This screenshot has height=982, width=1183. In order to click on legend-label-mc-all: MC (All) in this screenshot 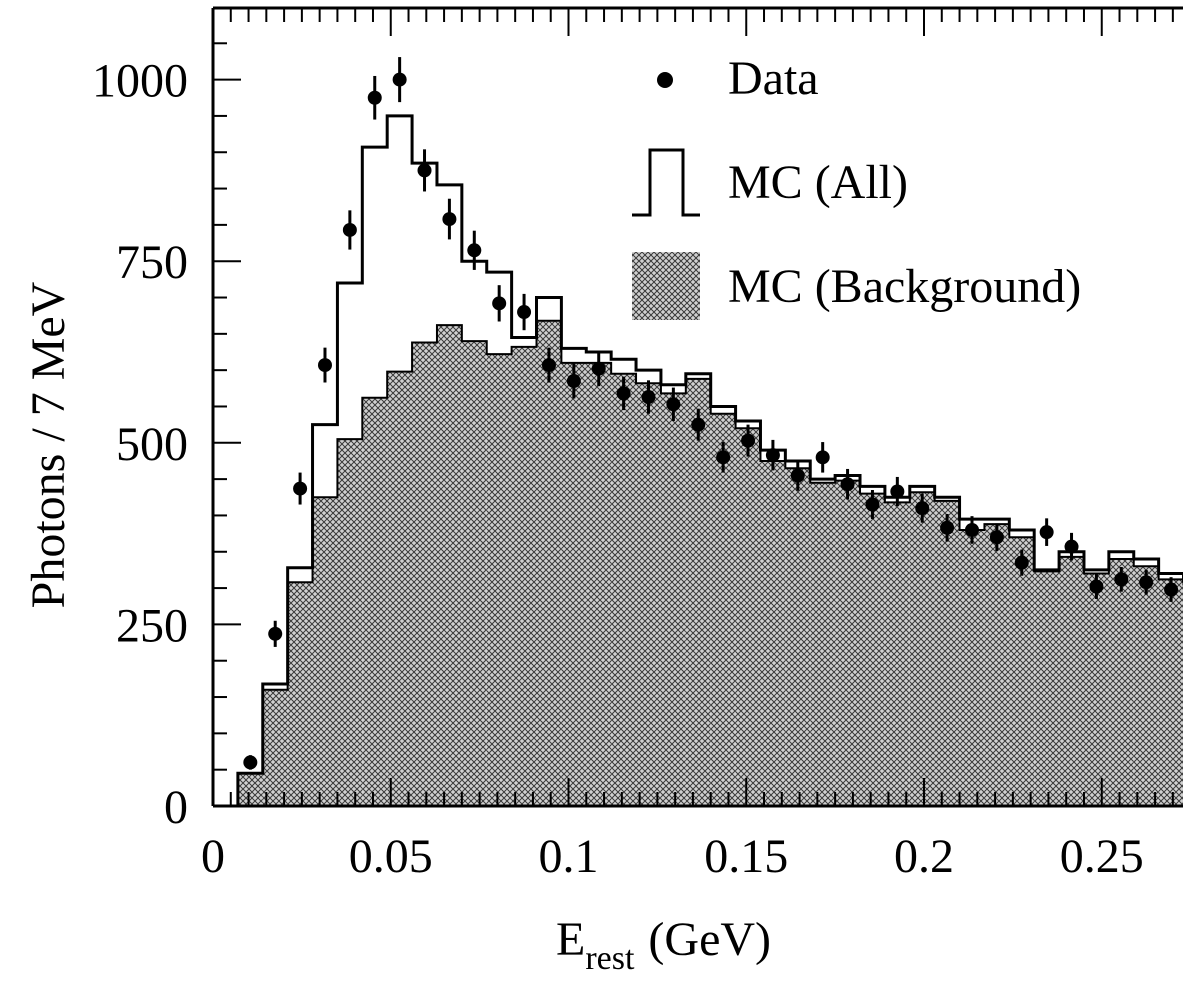, I will do `click(818, 182)`.